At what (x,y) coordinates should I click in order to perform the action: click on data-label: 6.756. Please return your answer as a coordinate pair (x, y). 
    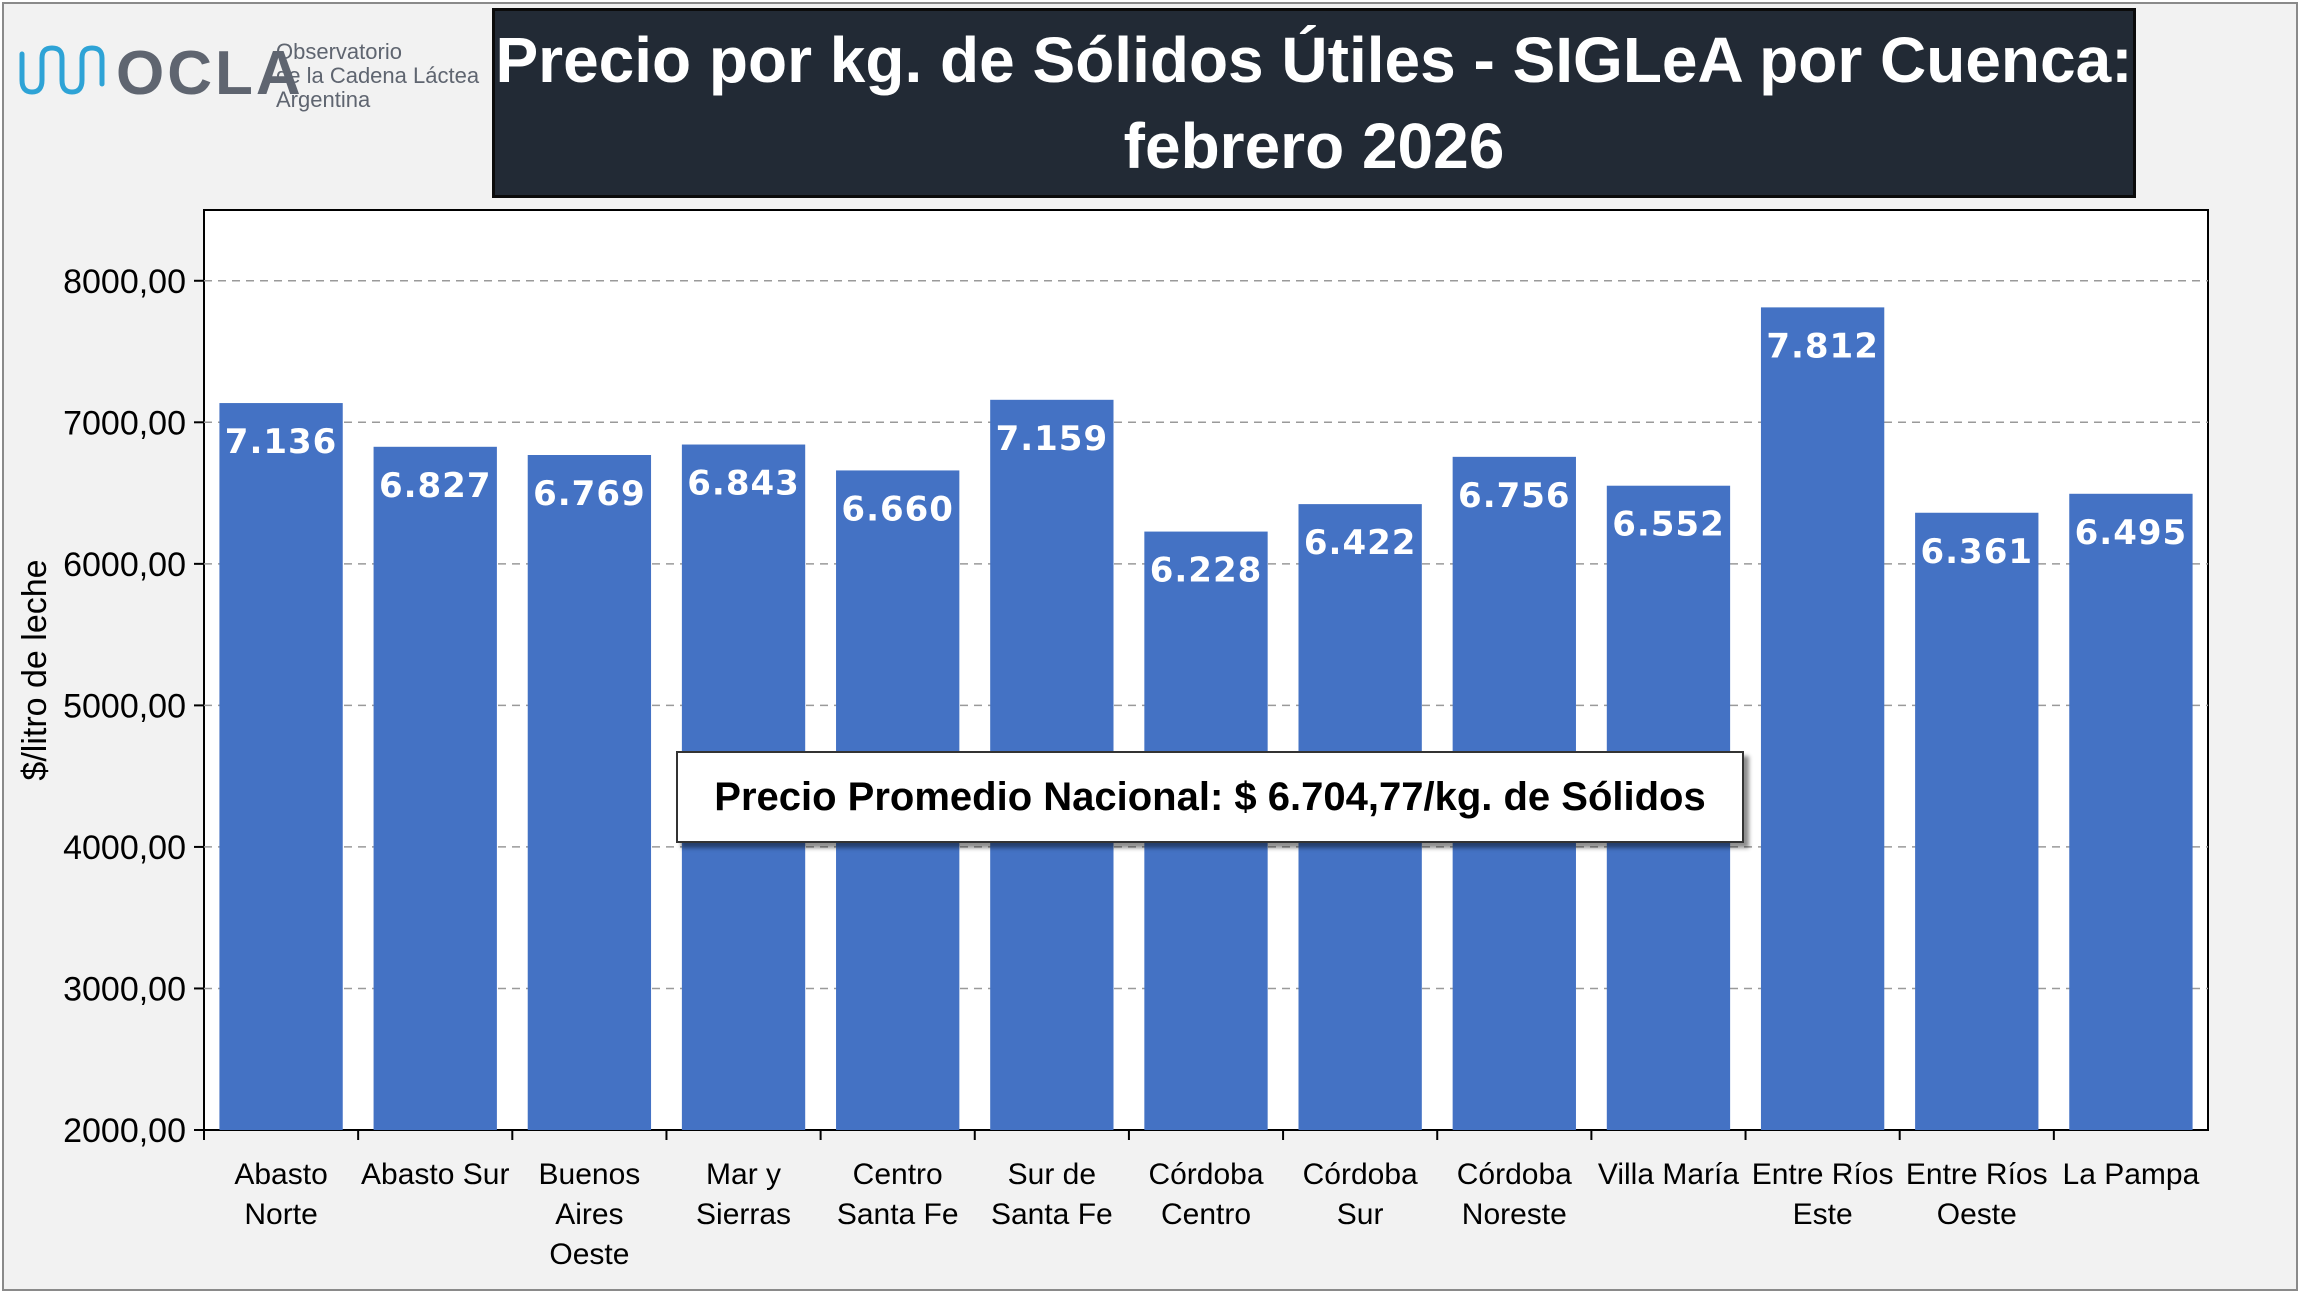
    Looking at the image, I should click on (1514, 496).